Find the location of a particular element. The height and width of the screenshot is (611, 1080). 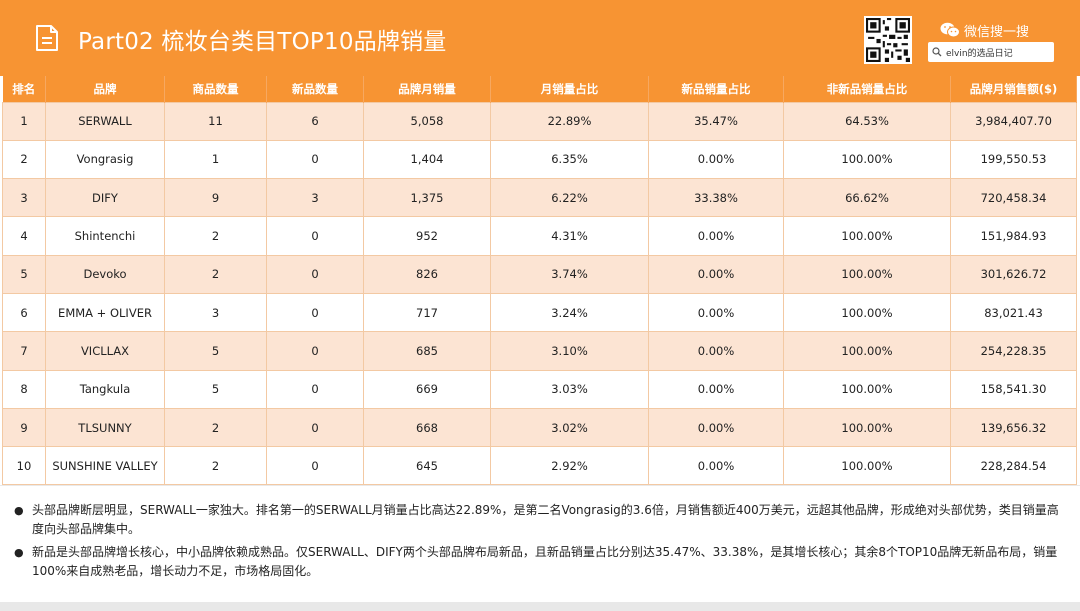

column-header: 商品数量 is located at coordinates (215, 89).